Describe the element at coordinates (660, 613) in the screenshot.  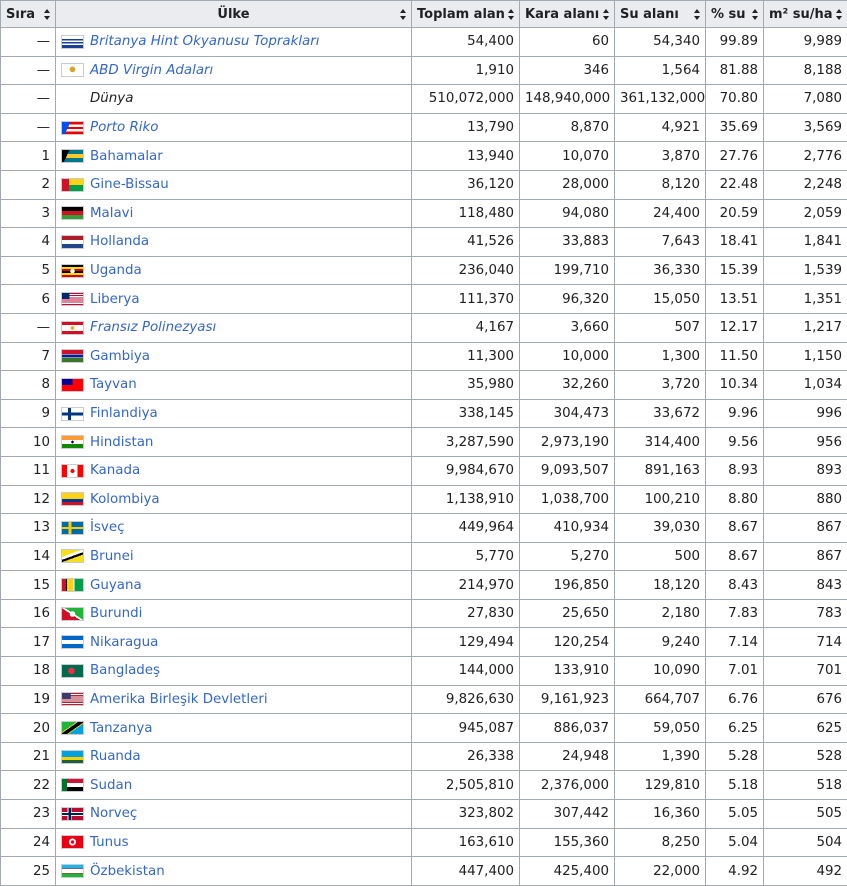
I see `water-area-cell: 2,180` at that location.